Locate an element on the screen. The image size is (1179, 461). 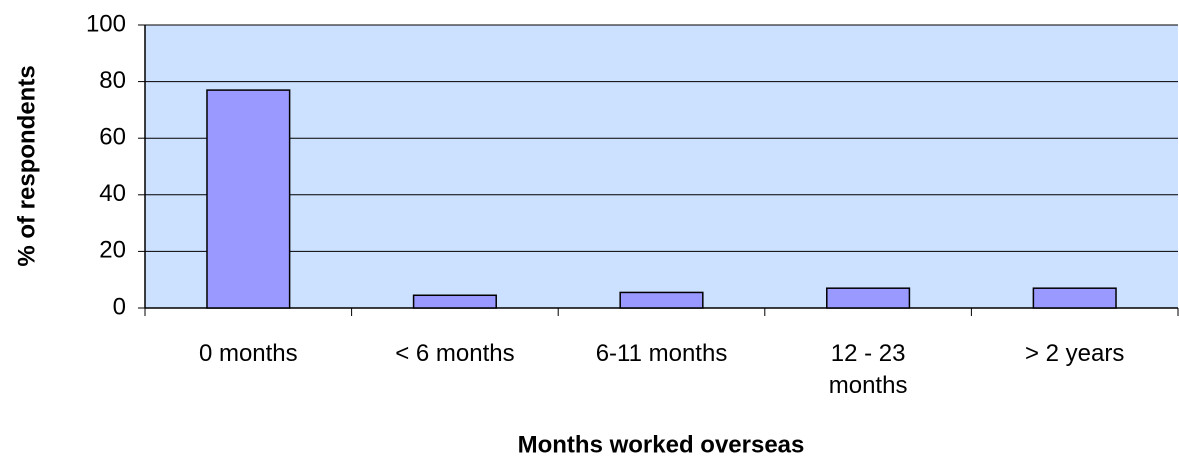
y-tick-label: 20 is located at coordinates (112, 250).